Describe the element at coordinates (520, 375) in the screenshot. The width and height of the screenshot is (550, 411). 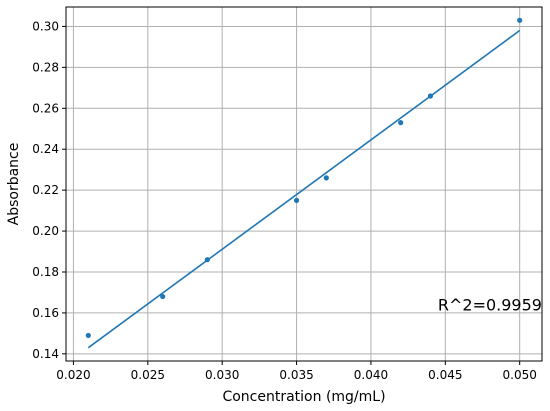
I see `x-tick-label: 0.050` at that location.